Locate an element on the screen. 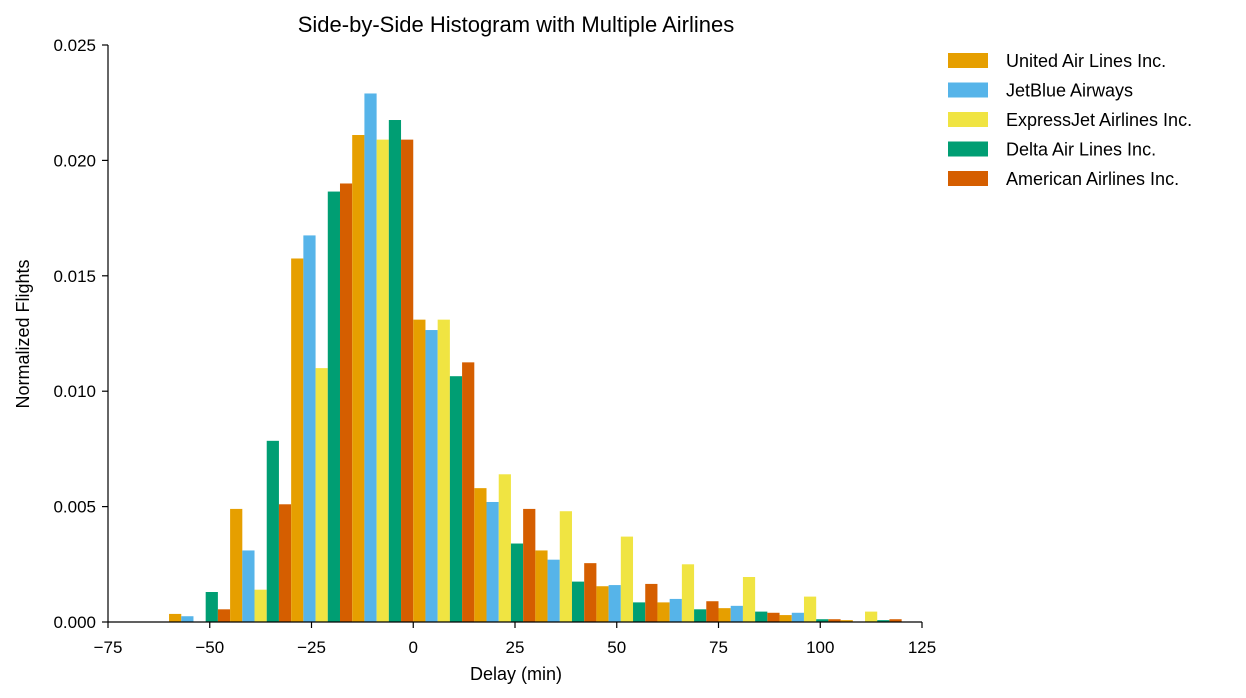 This screenshot has width=1246, height=698. x-ticks: −75 −50 −25 0 25 50 75 100 125 is located at coordinates (515, 639).